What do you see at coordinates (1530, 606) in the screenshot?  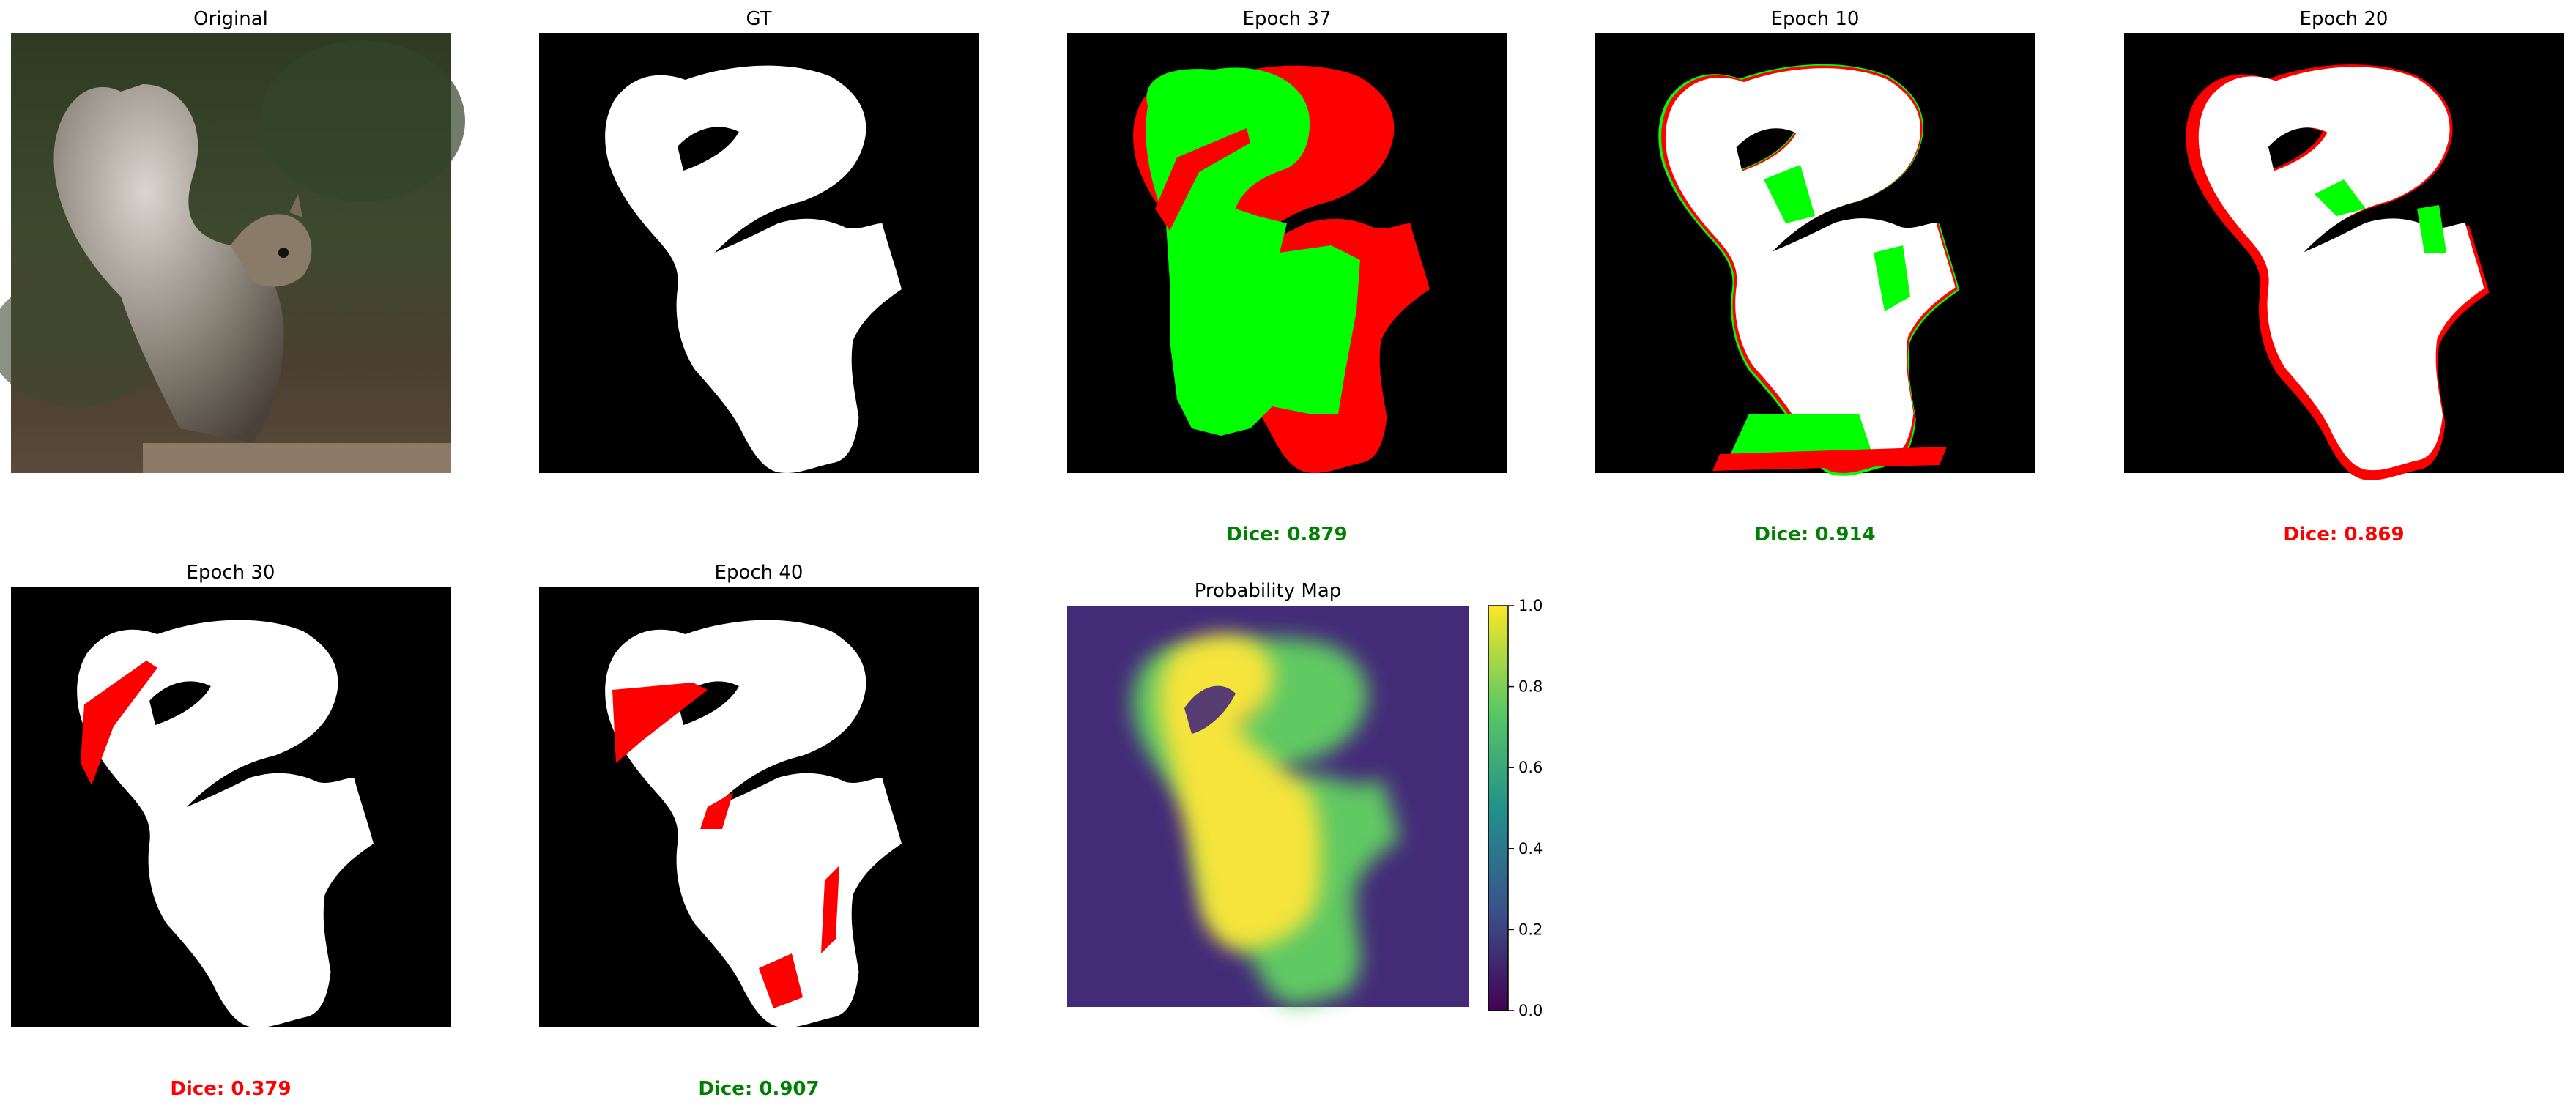 I see `colorbar-tick-label: 1.0` at bounding box center [1530, 606].